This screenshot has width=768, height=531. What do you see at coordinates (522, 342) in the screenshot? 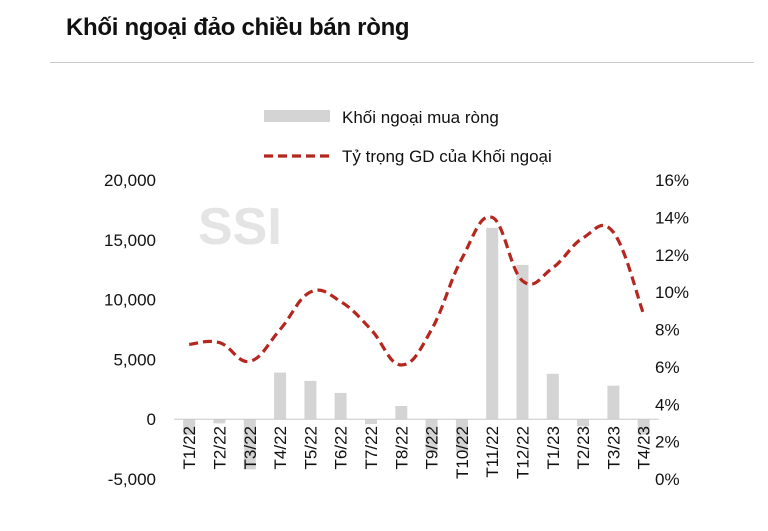
I see `bar-T12/22` at bounding box center [522, 342].